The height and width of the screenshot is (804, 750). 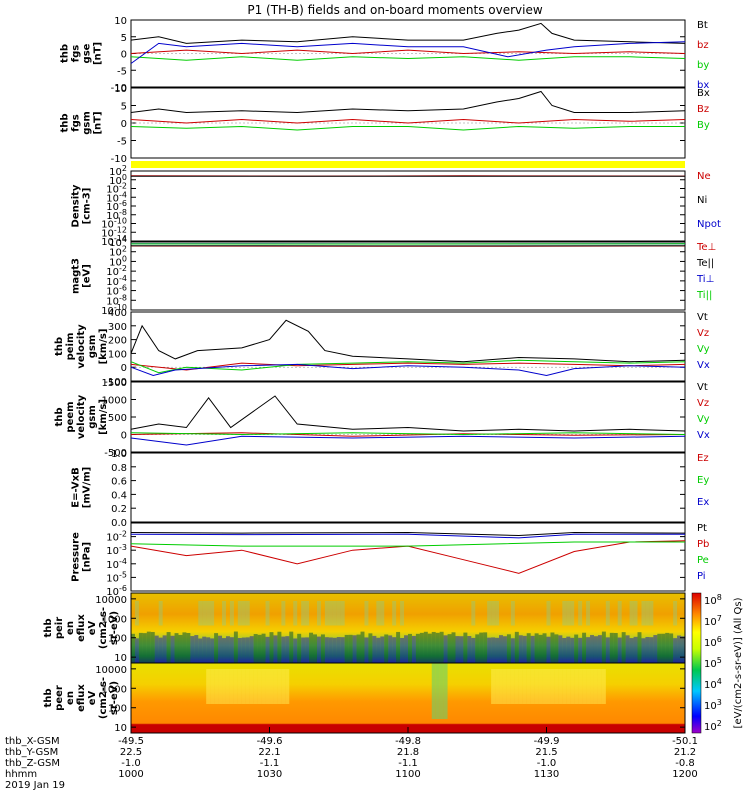 What do you see at coordinates (119, 509) in the screenshot?
I see `y-tick-label: 0.2` at bounding box center [119, 509].